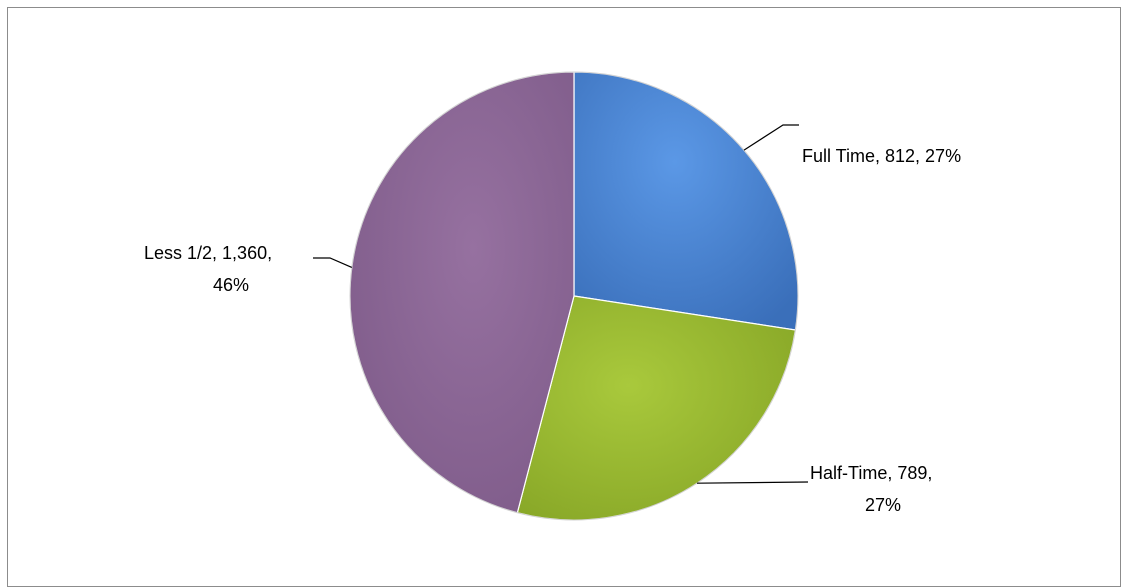 Image resolution: width=1129 pixels, height=587 pixels. Describe the element at coordinates (333, 262) in the screenshot. I see `leader-less-half` at that location.